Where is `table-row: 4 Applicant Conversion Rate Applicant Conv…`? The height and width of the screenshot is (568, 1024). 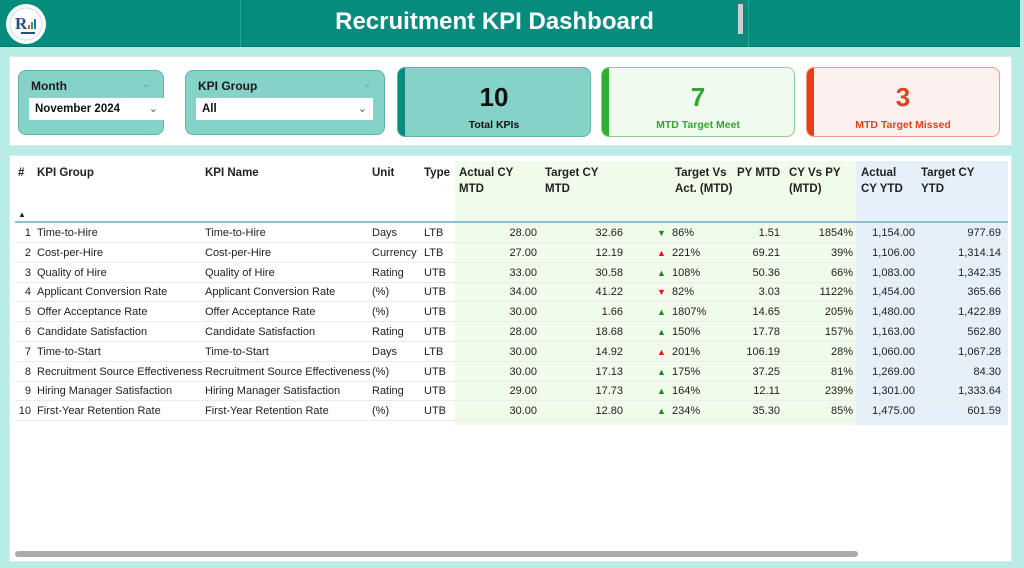 table-row: 4 Applicant Conversion Rate Applicant Conv… is located at coordinates (511, 292).